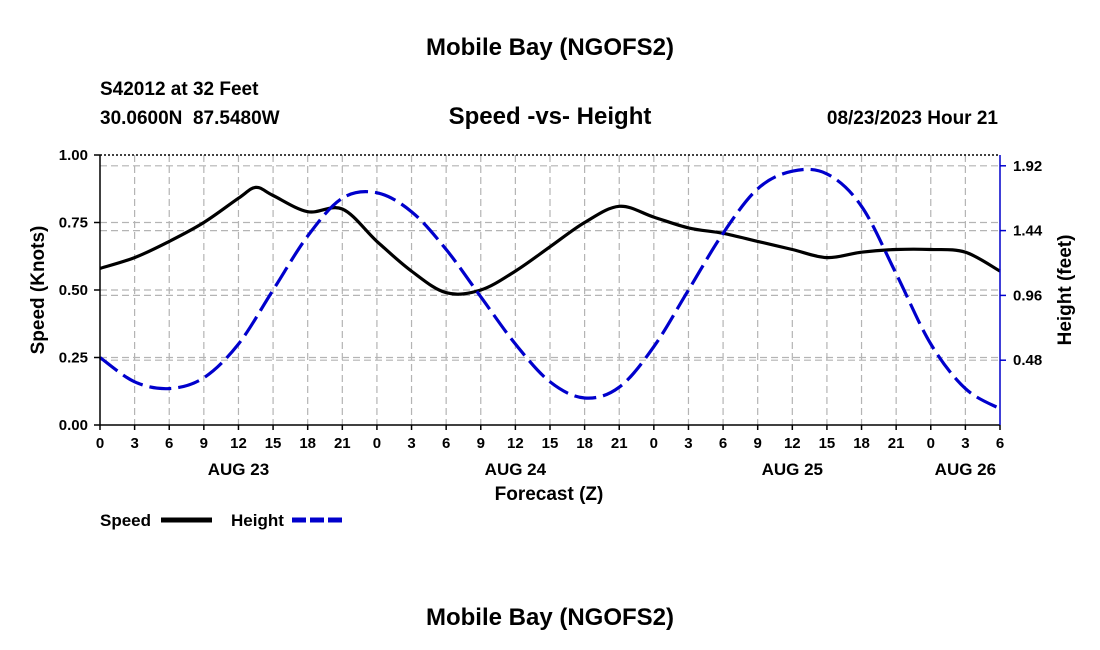 This screenshot has height=650, width=1100. Describe the element at coordinates (238, 469) in the screenshot. I see `date-label: AUG 23` at that location.